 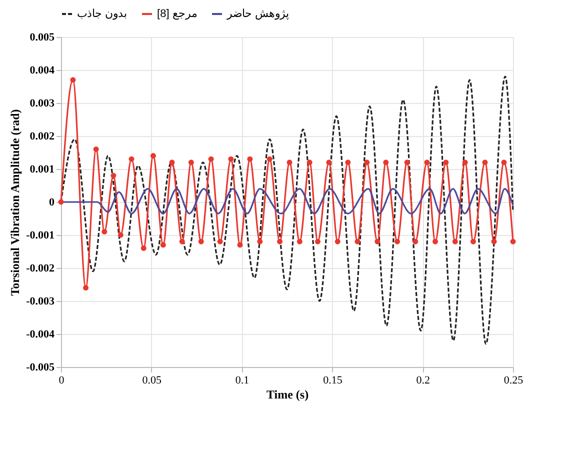 I want to click on y-axis-title: Torsional Vibration Amplitude (rad), so click(x=15, y=202).